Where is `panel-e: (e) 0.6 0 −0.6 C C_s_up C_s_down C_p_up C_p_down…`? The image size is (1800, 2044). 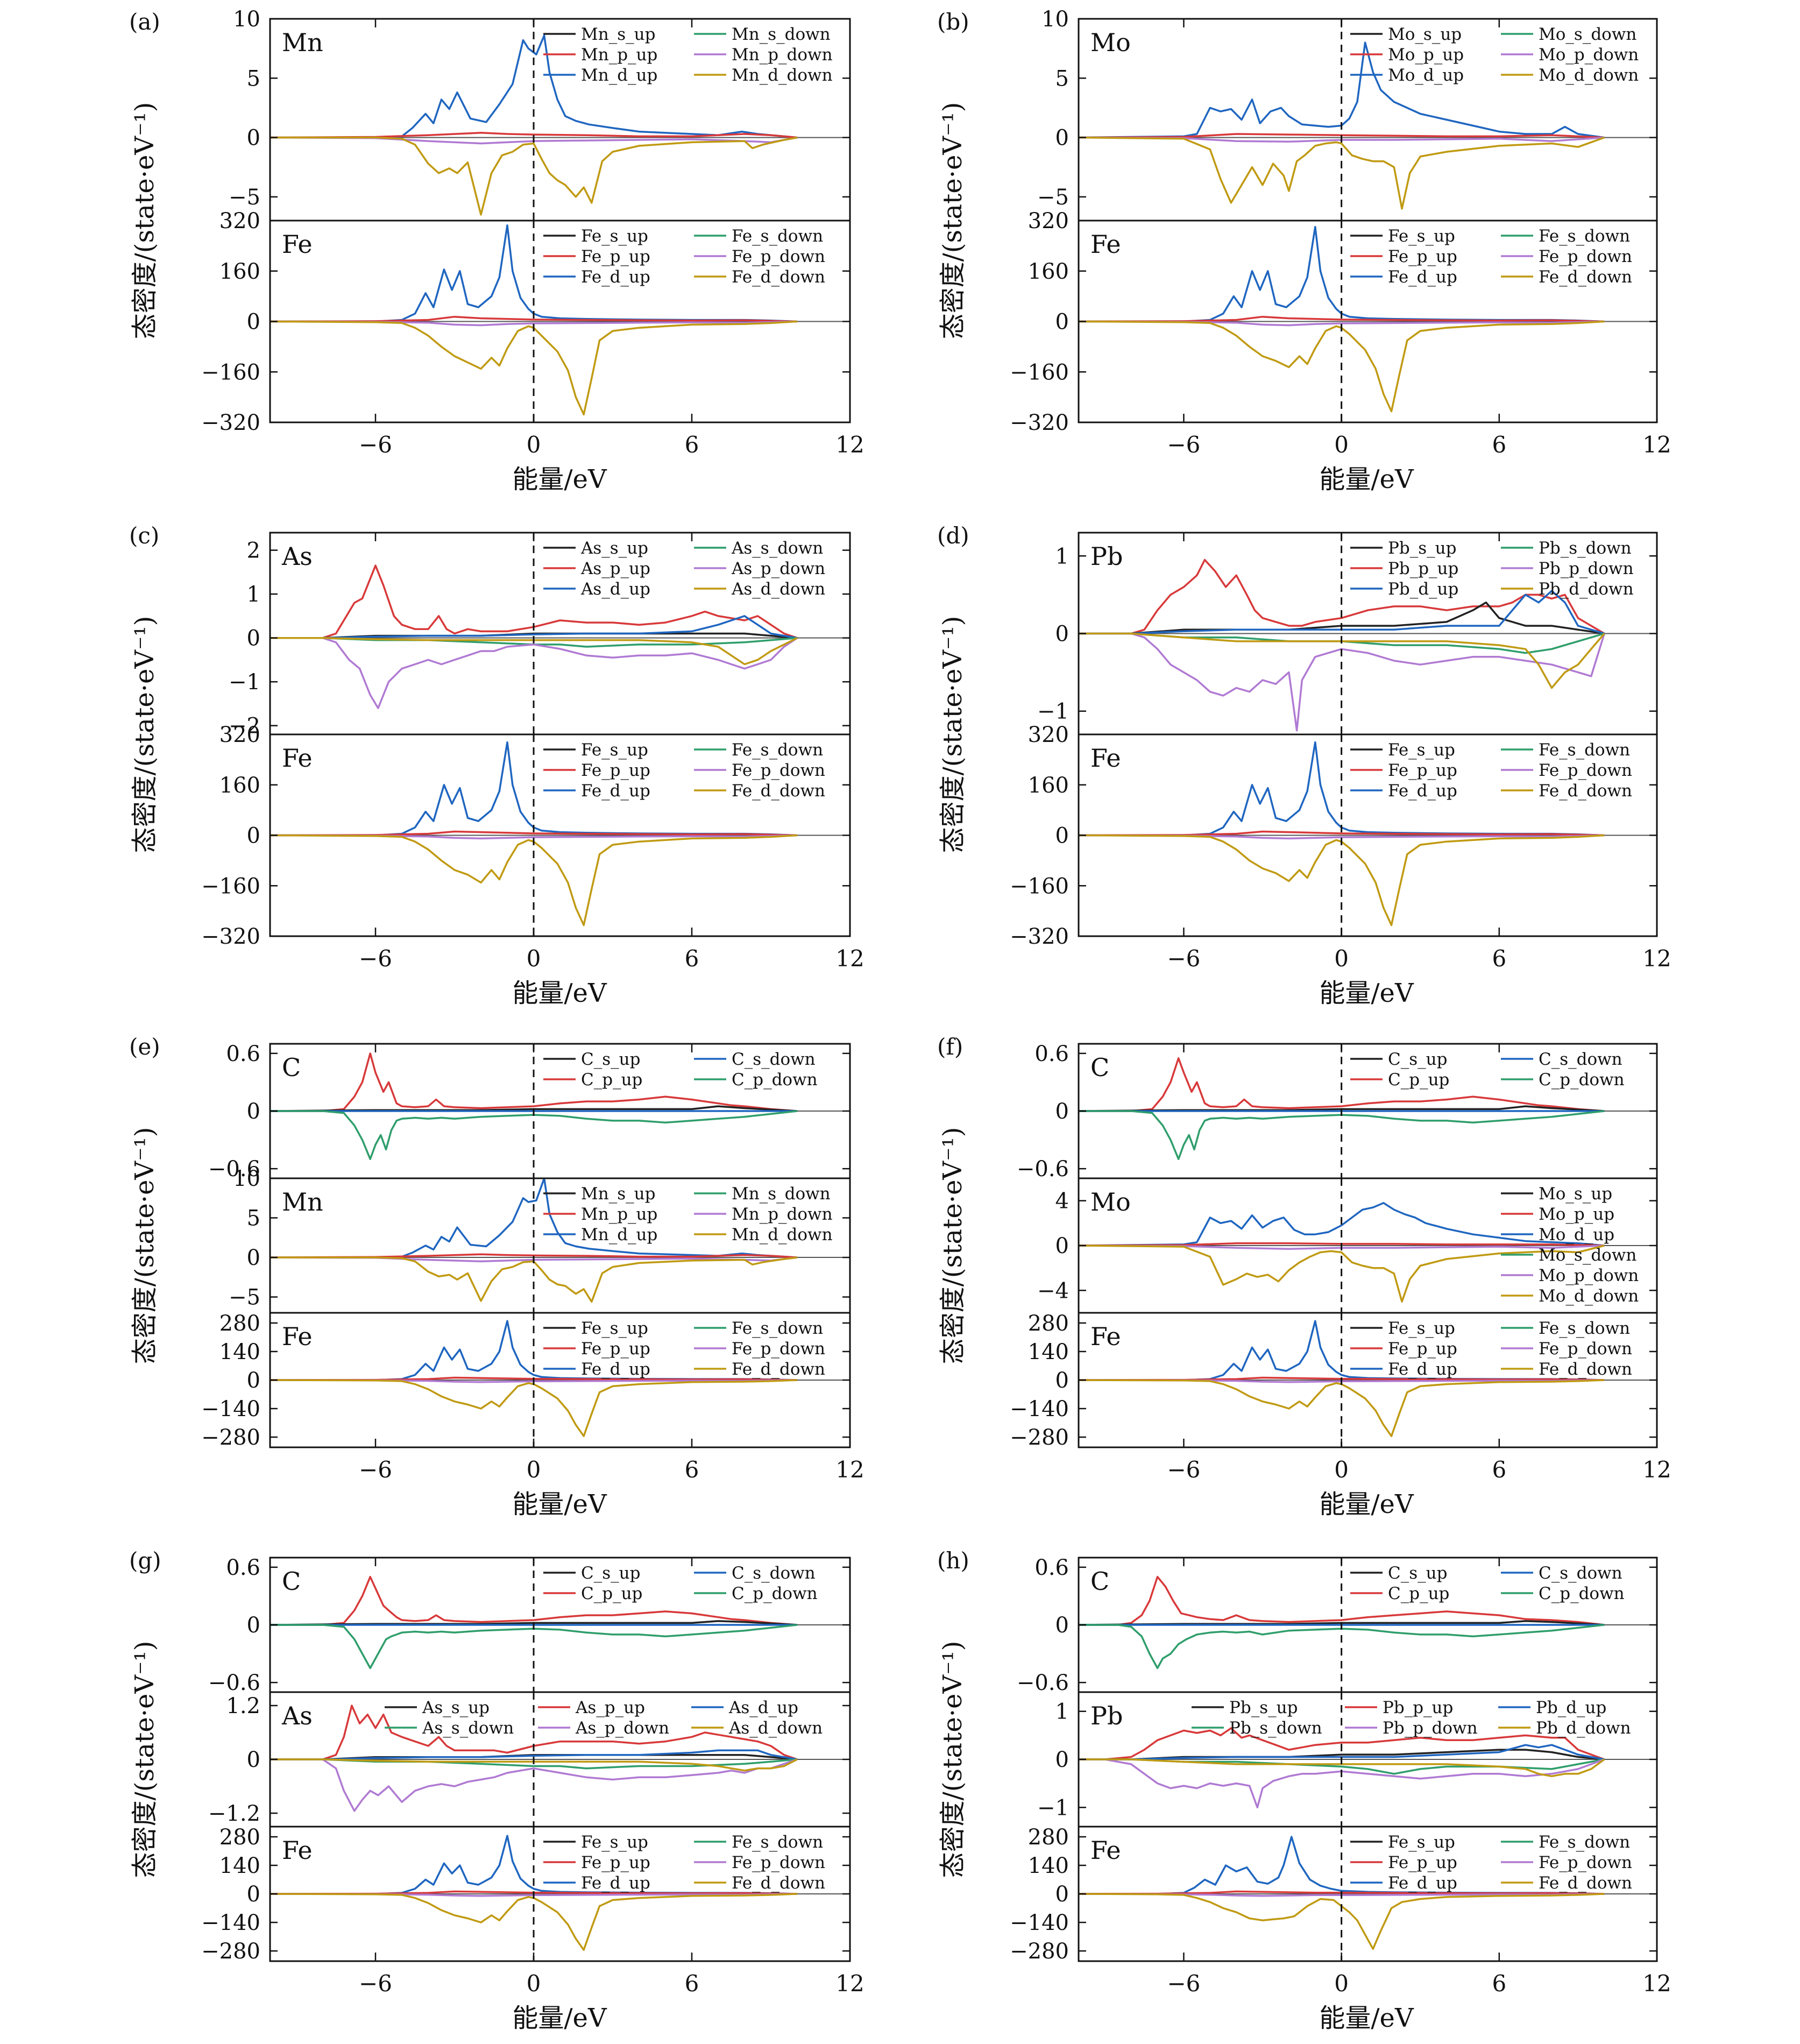 panel-e: (e) 0.6 0 −0.6 C C_s_up C_s_down C_p_up C_p_down… is located at coordinates (496, 1276).